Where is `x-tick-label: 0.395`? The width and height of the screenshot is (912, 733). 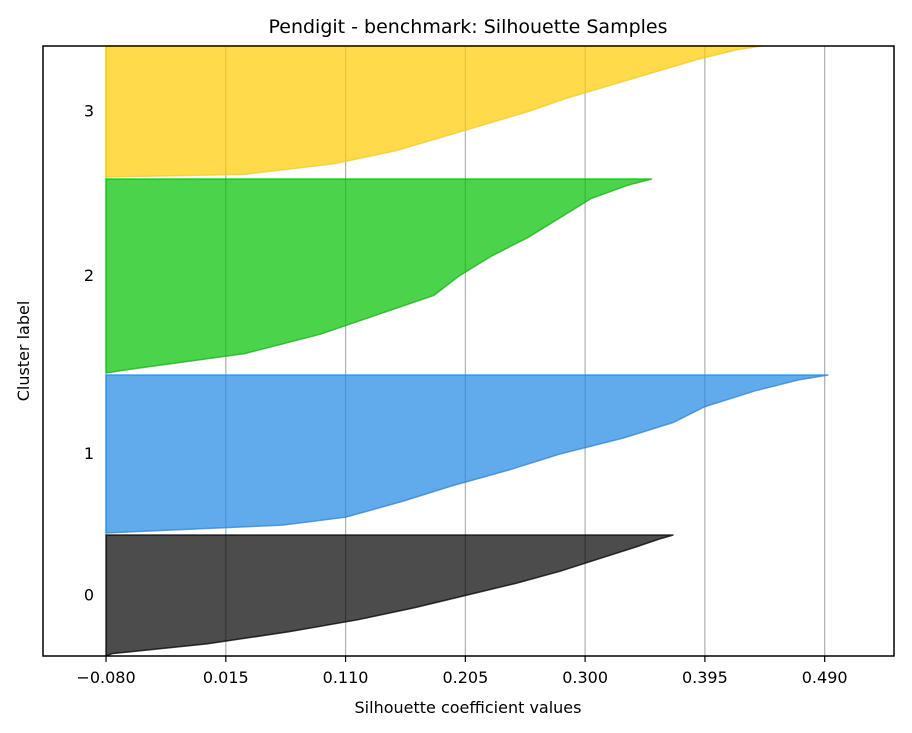 x-tick-label: 0.395 is located at coordinates (705, 677).